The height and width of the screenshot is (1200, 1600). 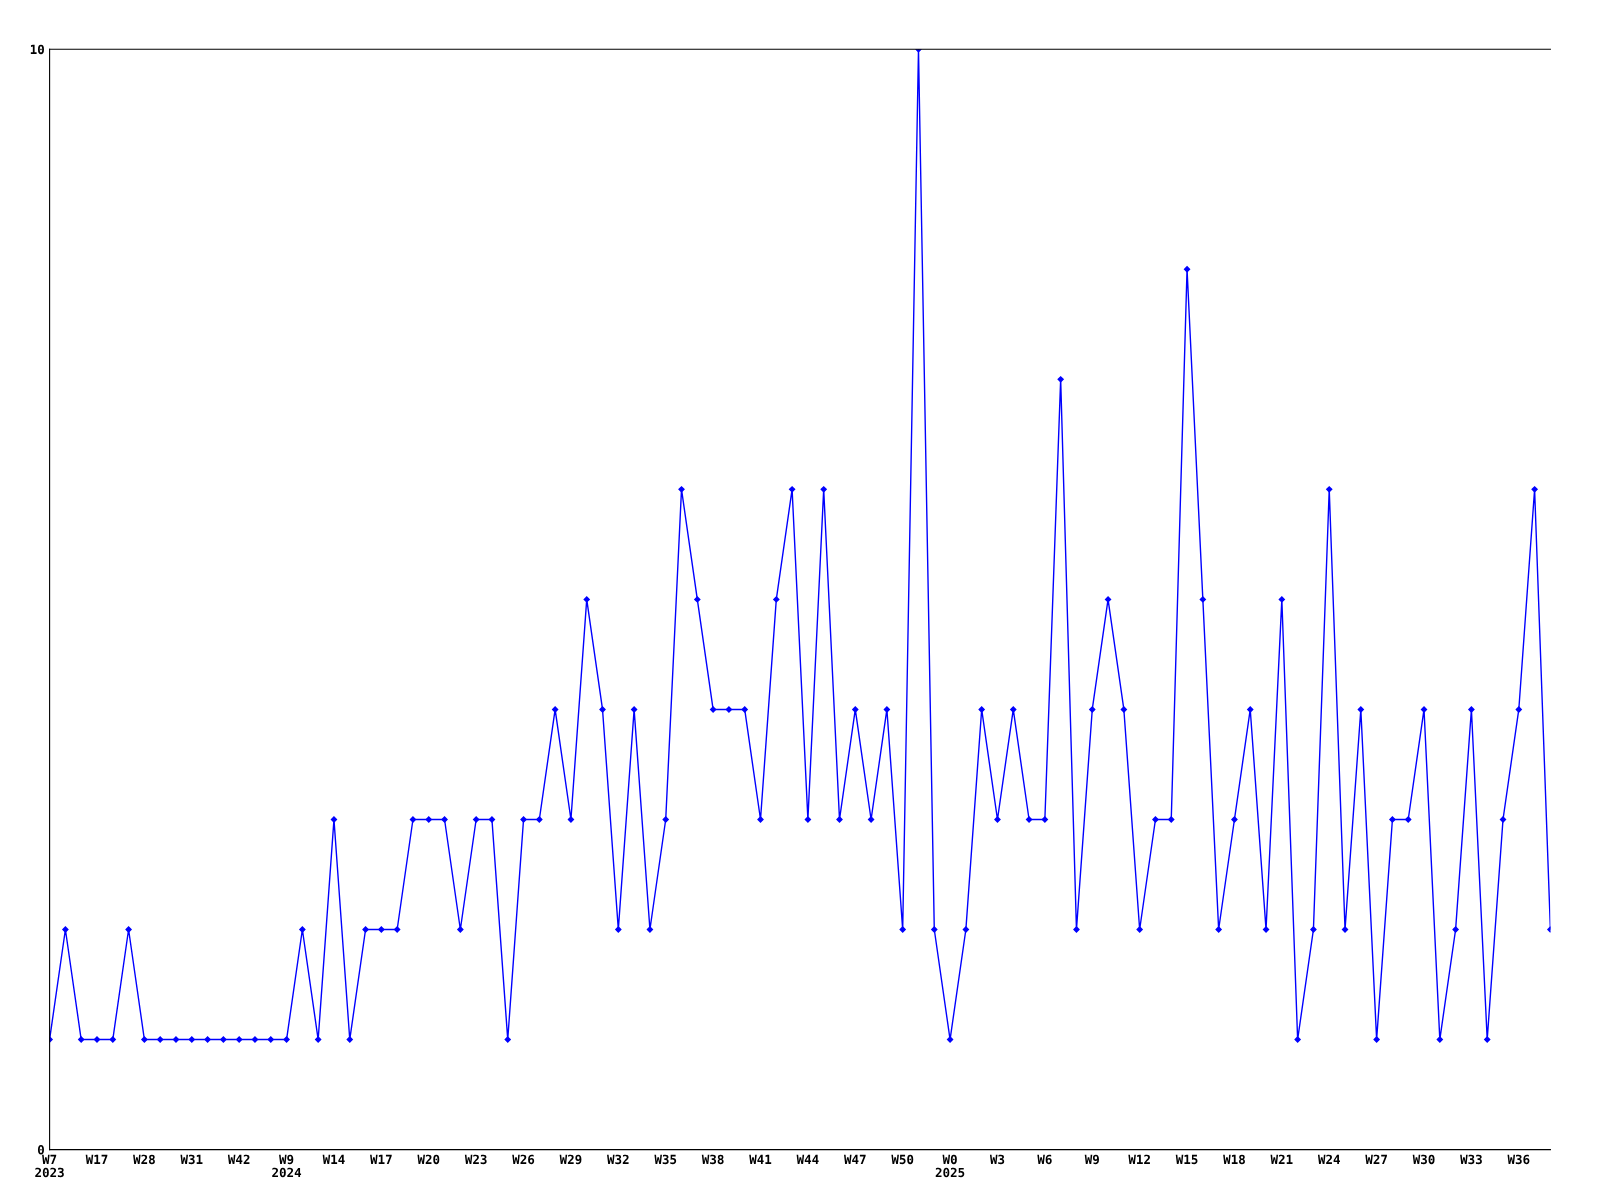 What do you see at coordinates (191, 1159) in the screenshot?
I see `x-tick-label: W31` at bounding box center [191, 1159].